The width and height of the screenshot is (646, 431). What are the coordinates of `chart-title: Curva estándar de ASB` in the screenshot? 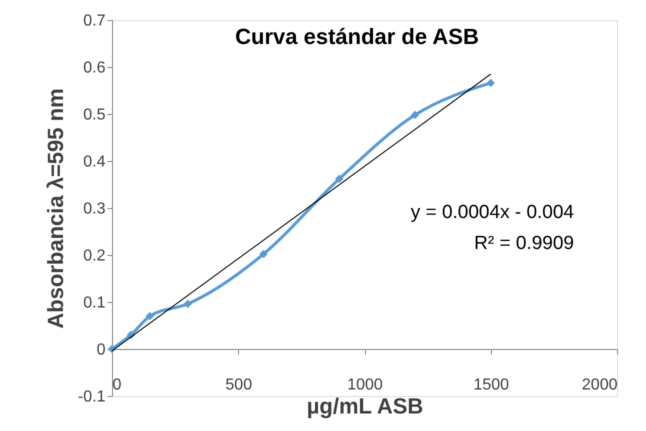 It's located at (357, 36).